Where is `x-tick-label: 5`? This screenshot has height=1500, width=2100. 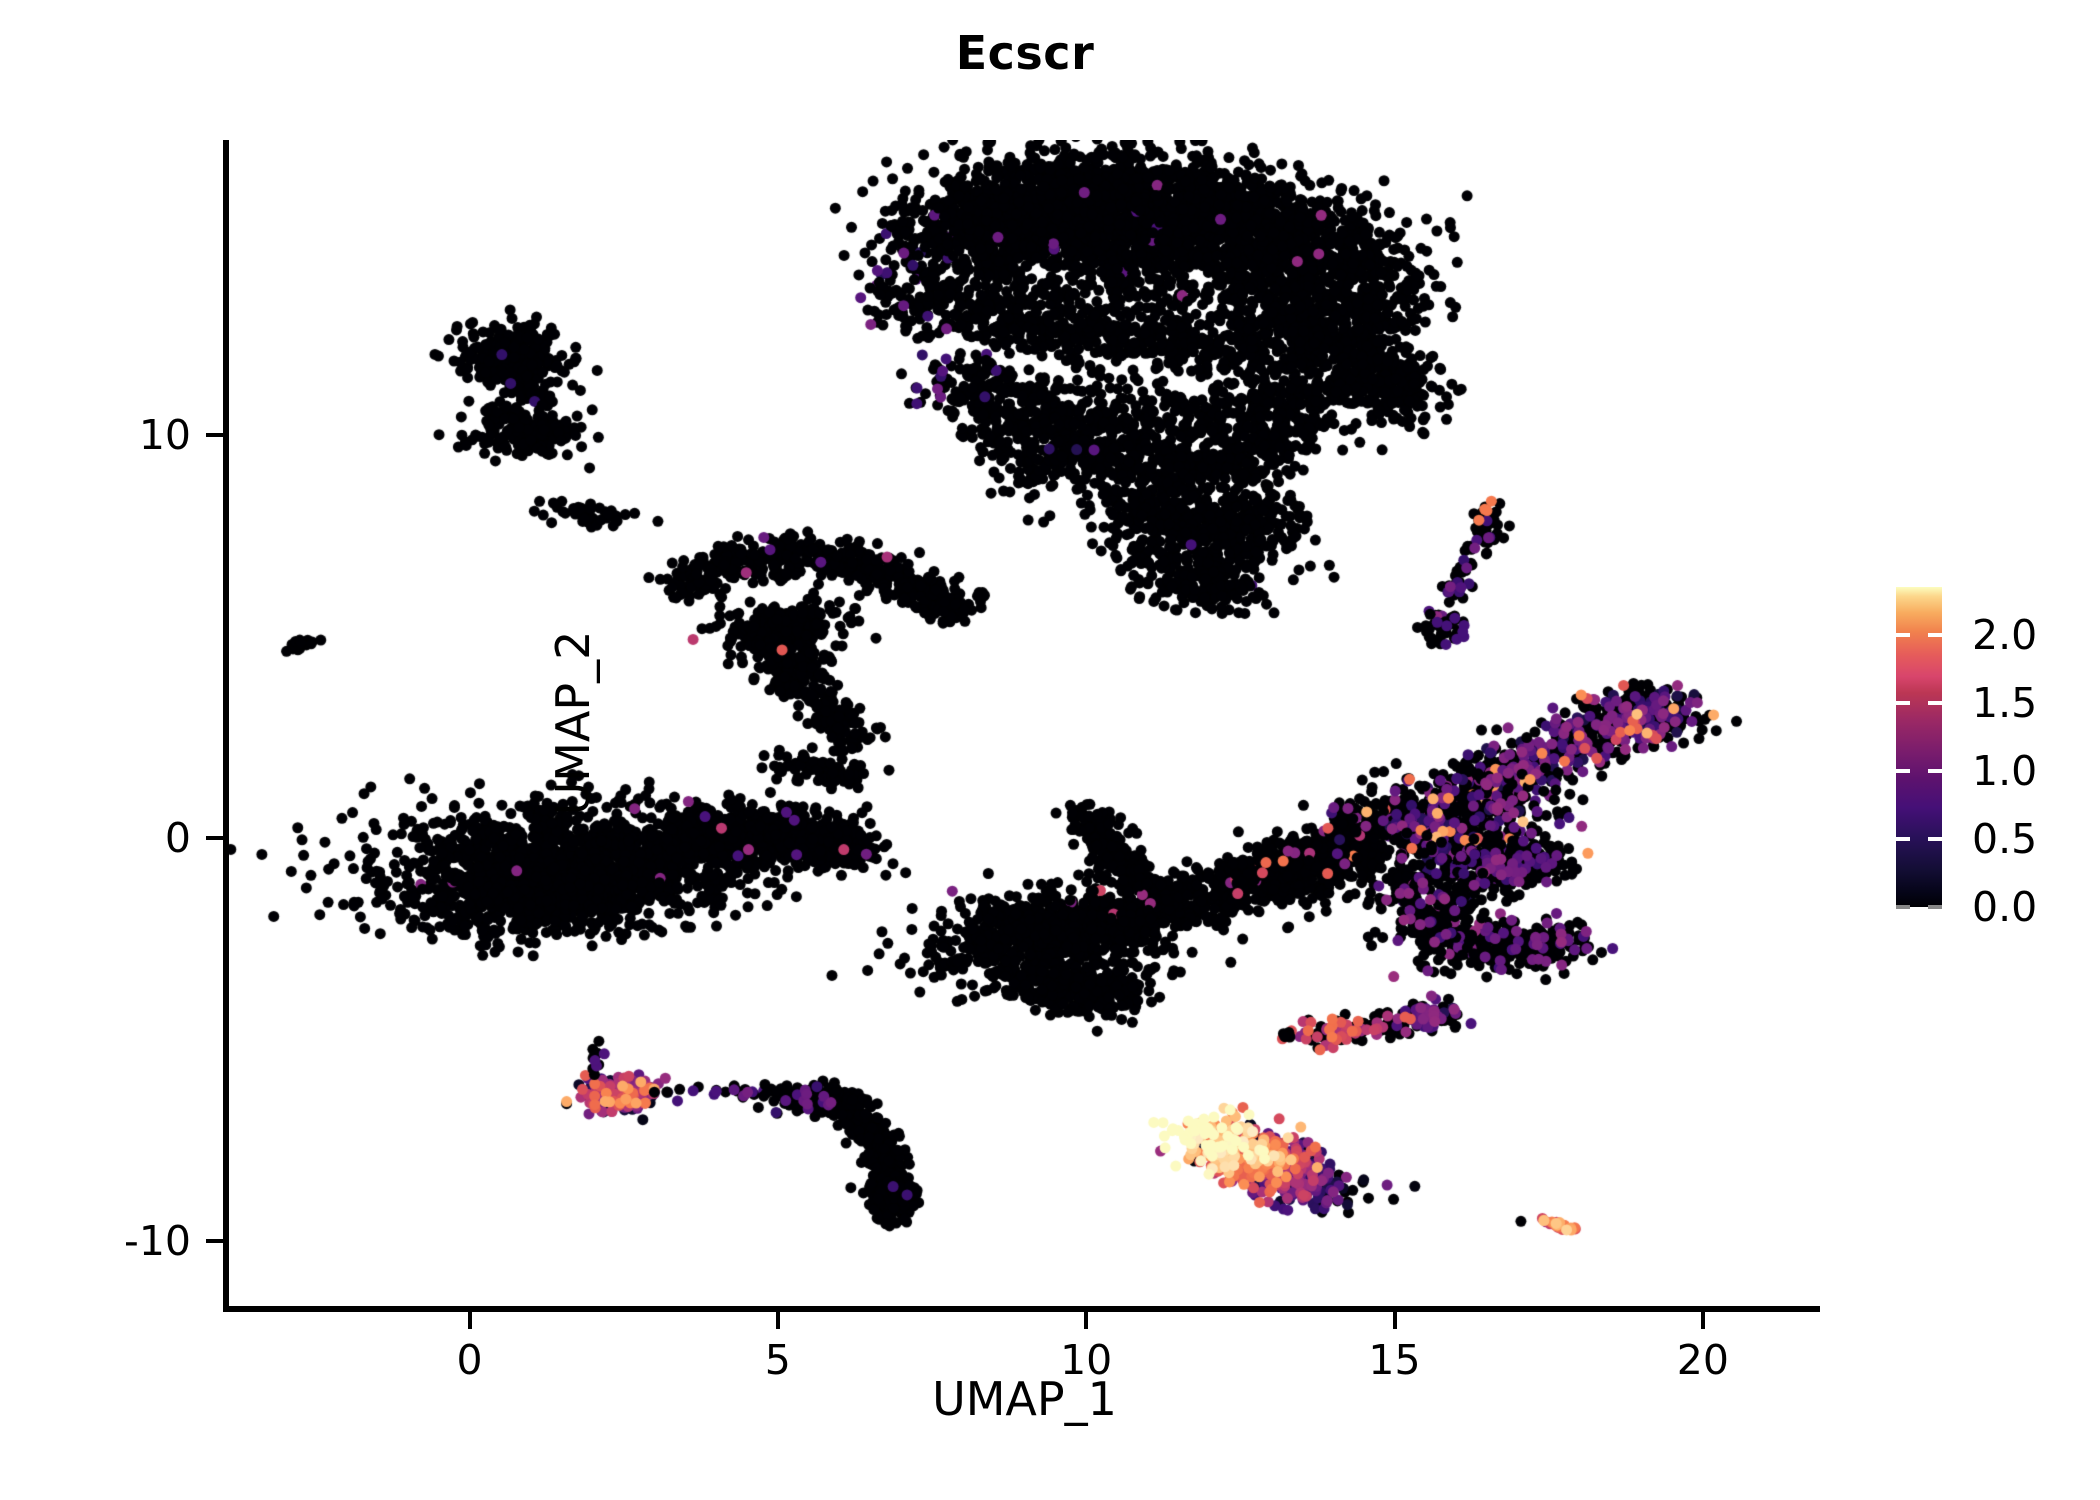
x-tick-label: 5 is located at coordinates (777, 1360).